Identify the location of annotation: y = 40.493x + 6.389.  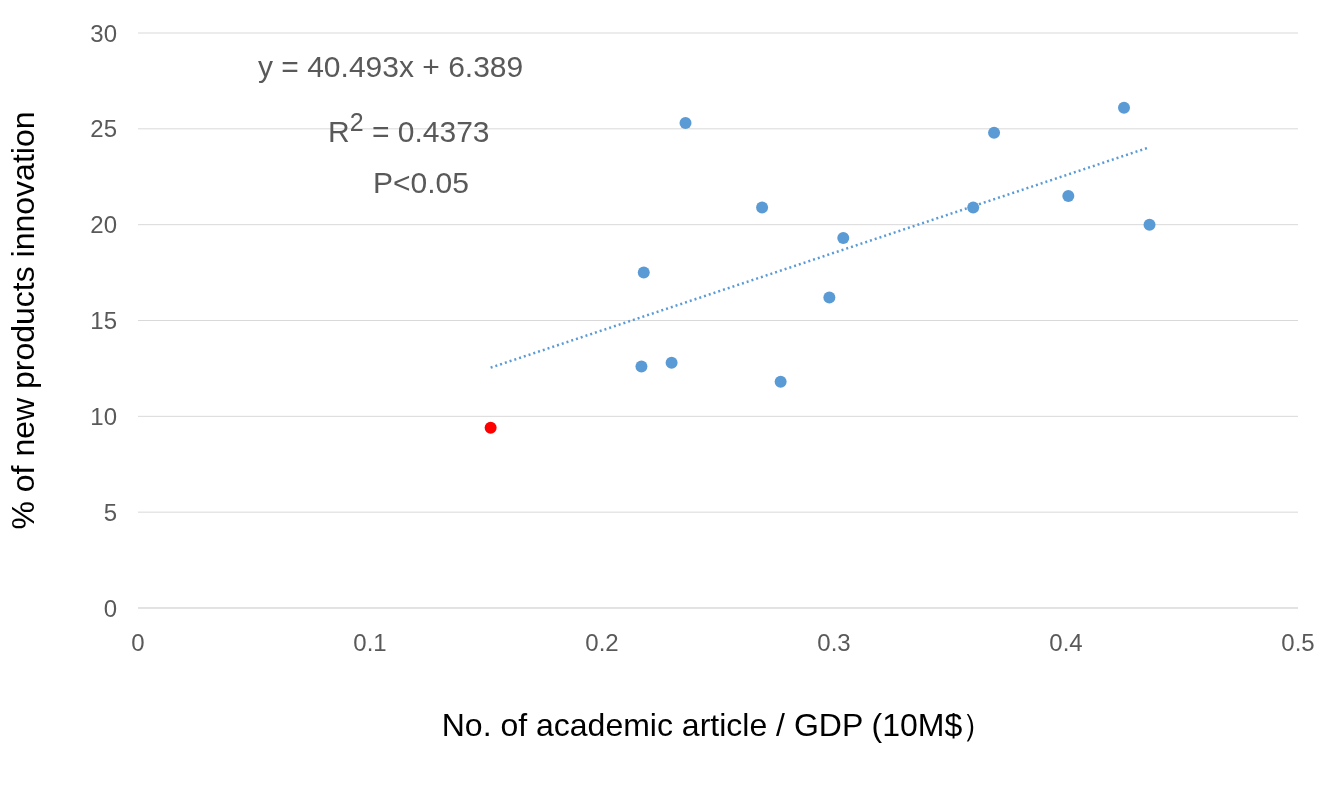
(391, 67).